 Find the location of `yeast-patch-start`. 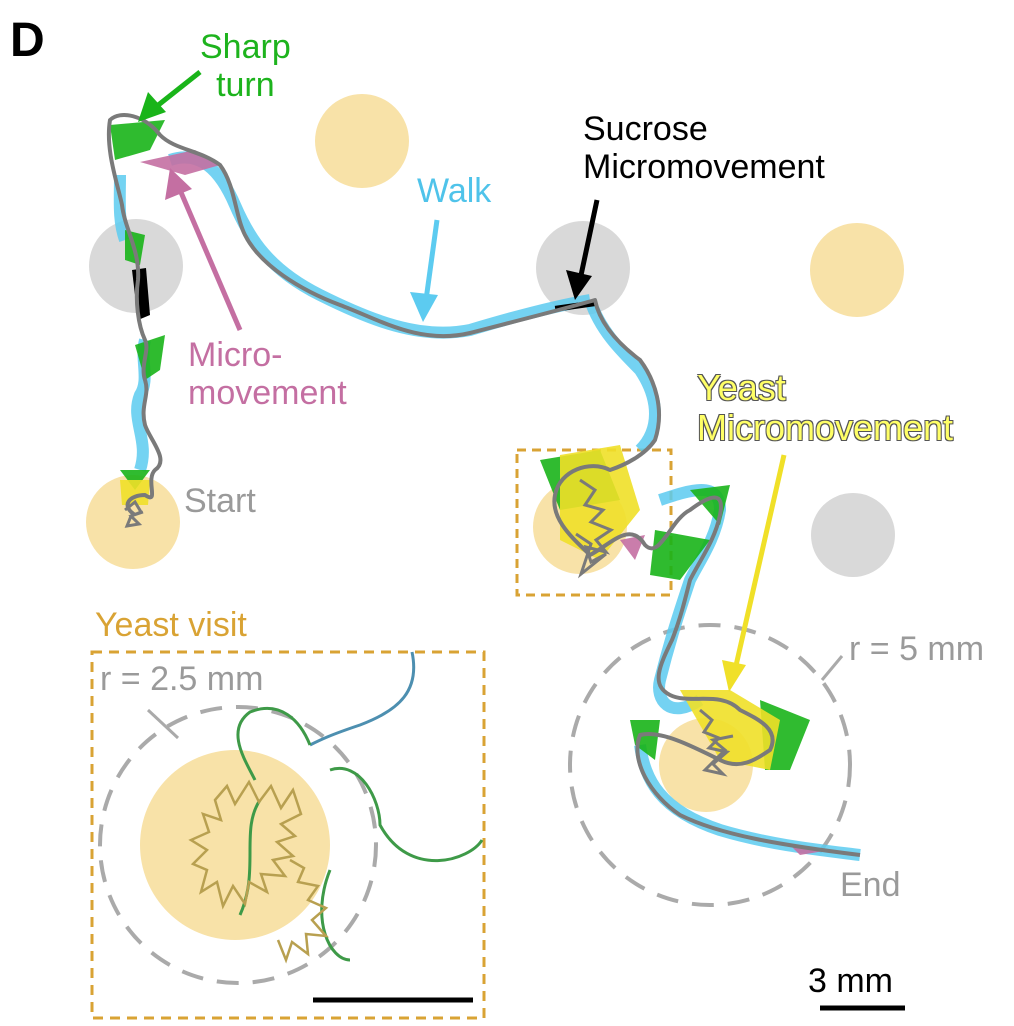

yeast-patch-start is located at coordinates (133, 522).